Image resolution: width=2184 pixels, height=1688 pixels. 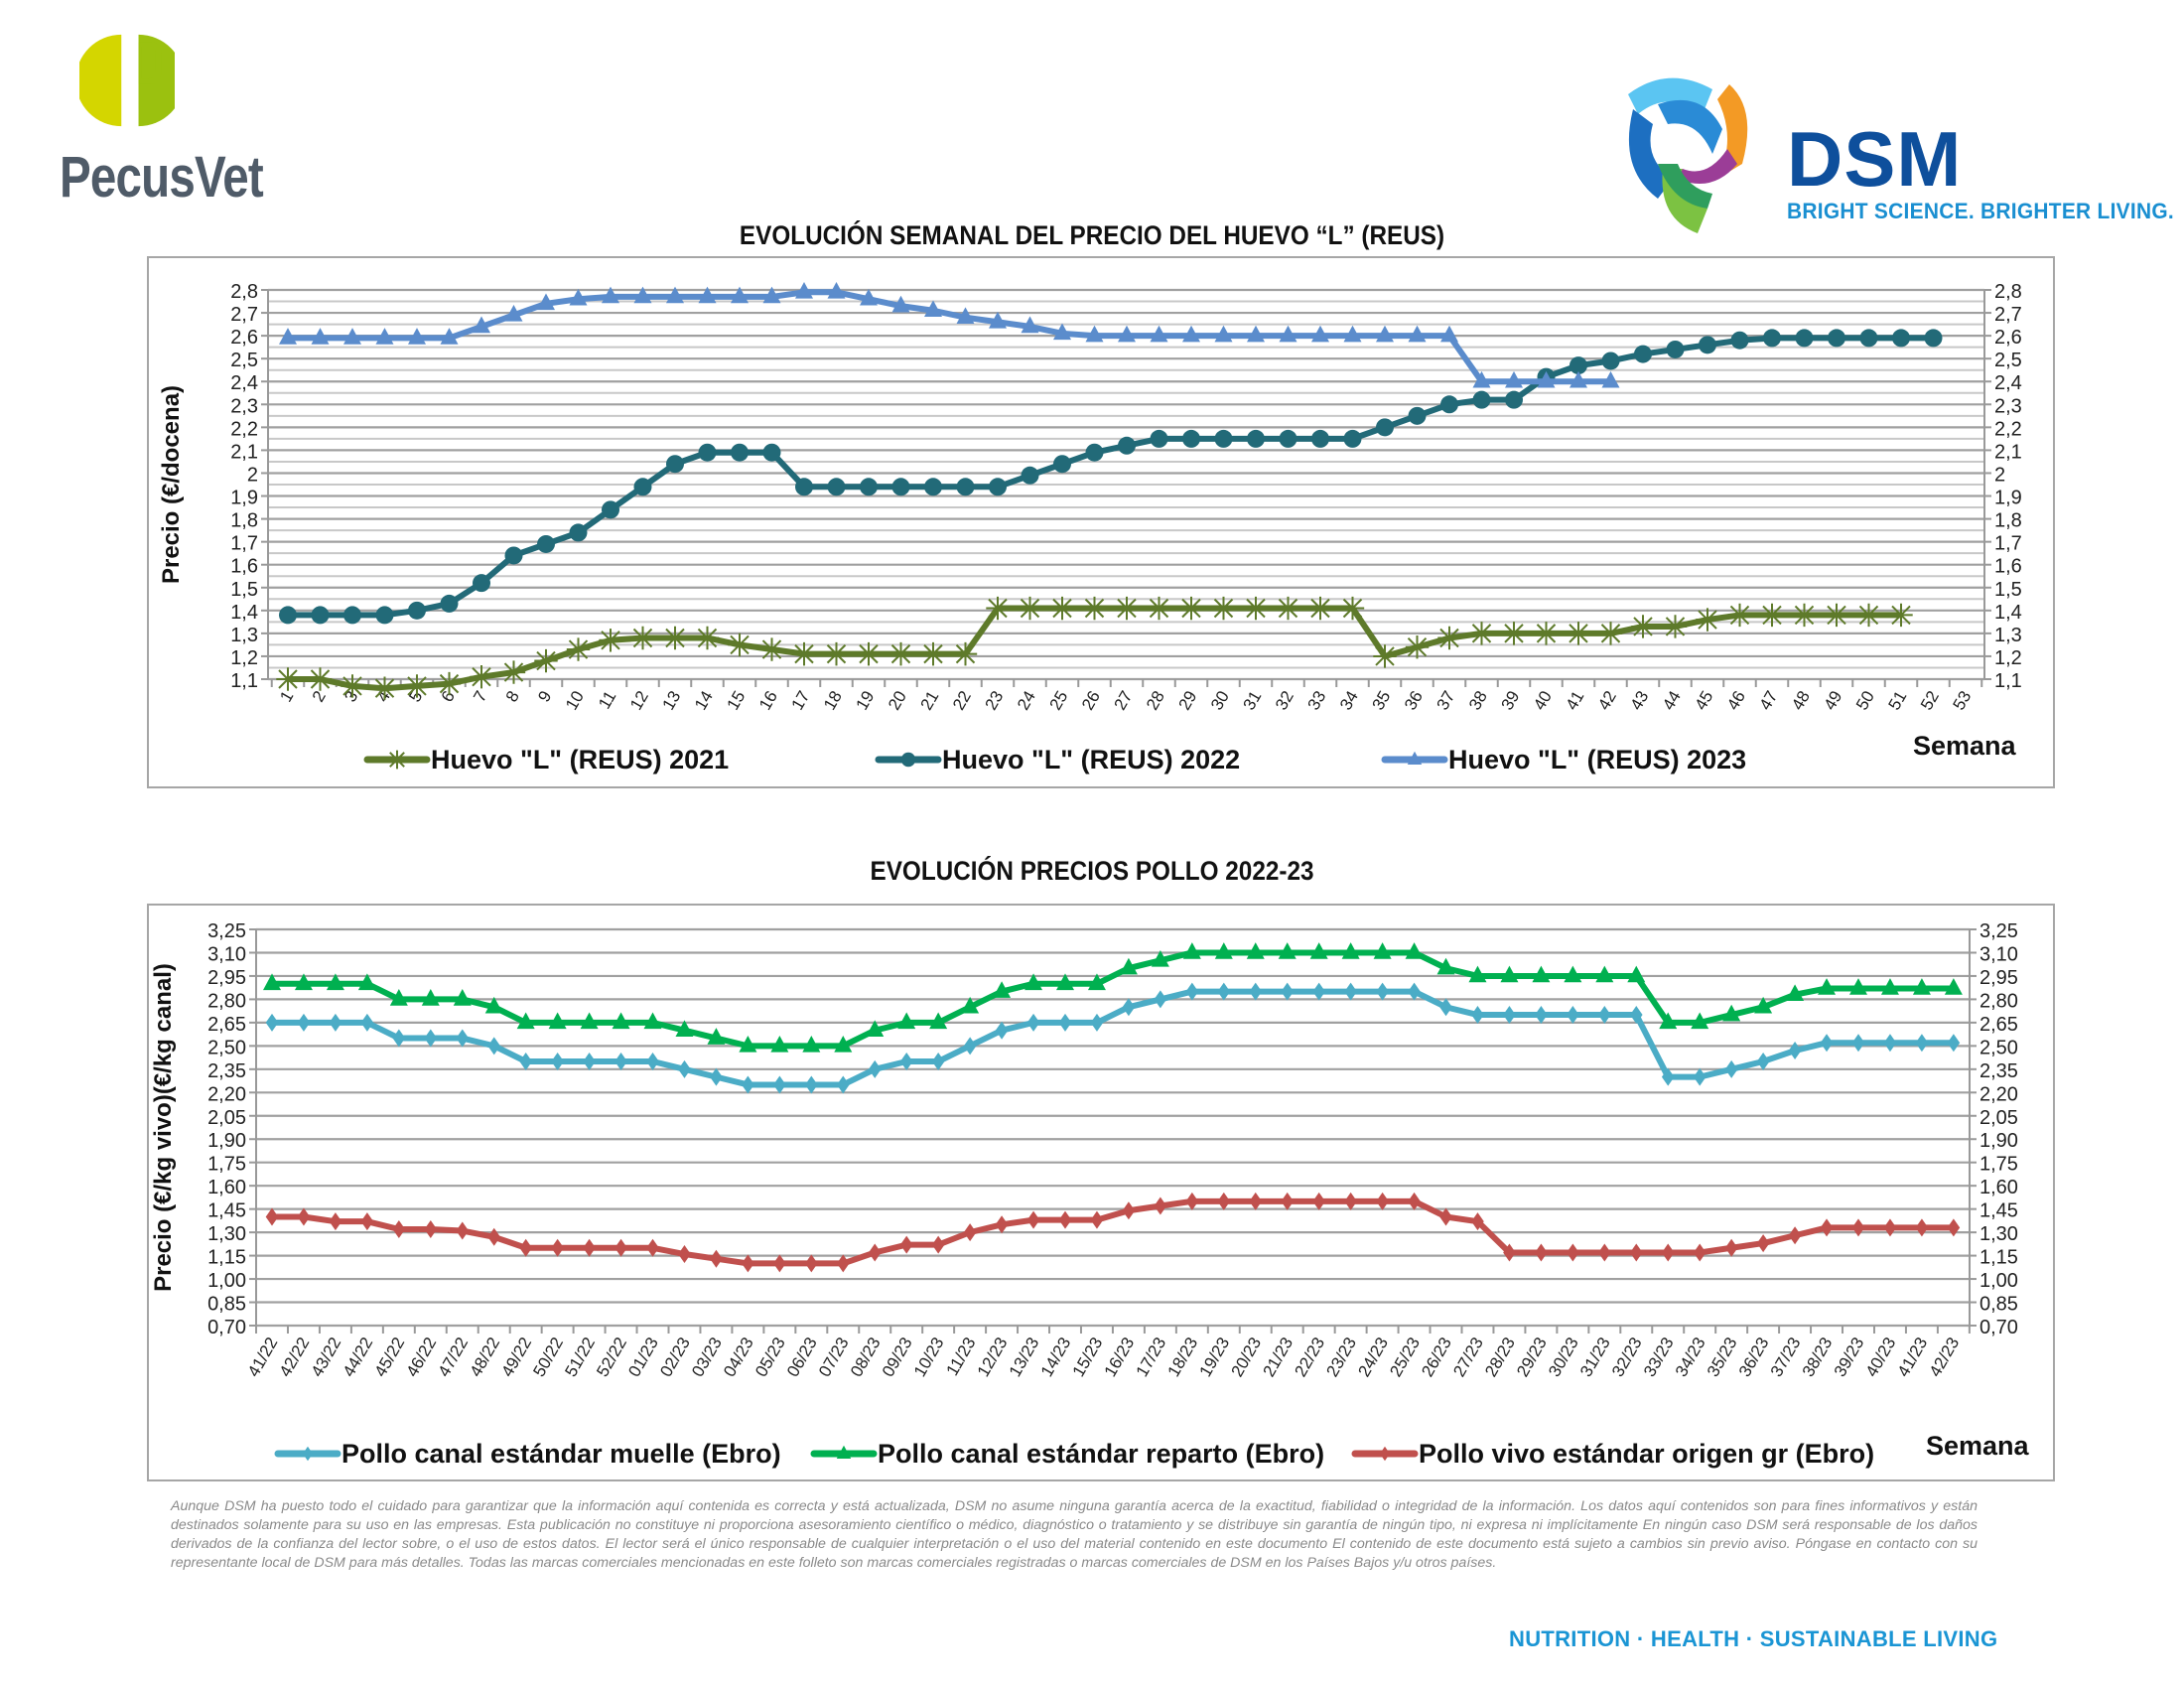 What do you see at coordinates (1753, 1638) in the screenshot?
I see `footer-tagline: NUTRITION · HEALTH · SUSTAINABLE LIVING` at bounding box center [1753, 1638].